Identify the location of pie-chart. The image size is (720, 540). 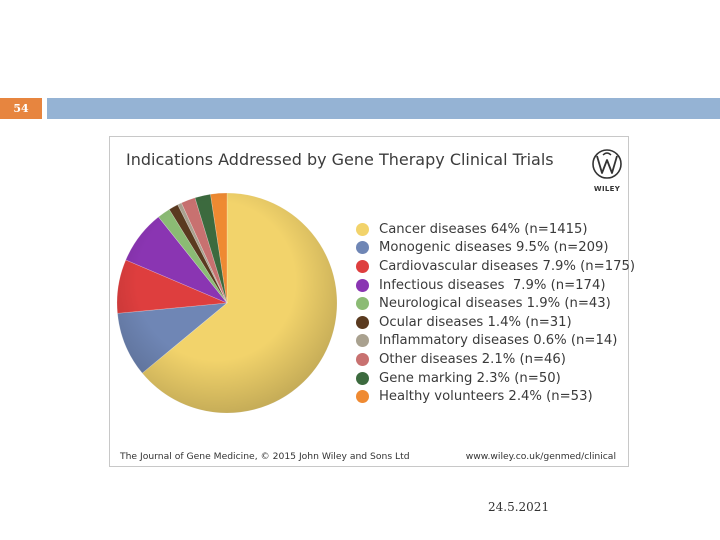
(227, 303).